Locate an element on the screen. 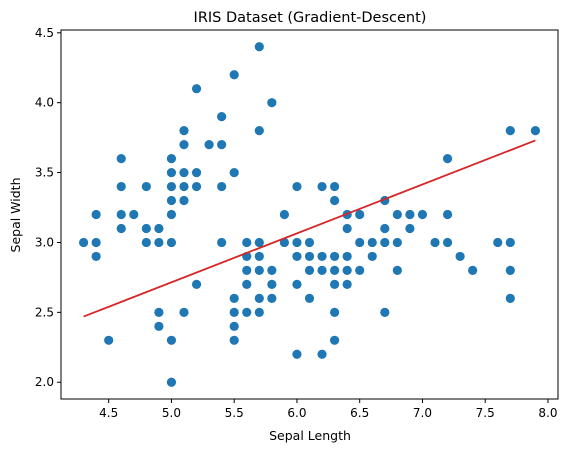 The width and height of the screenshot is (568, 453). y-tick-label-2: 3.0 is located at coordinates (44, 242).